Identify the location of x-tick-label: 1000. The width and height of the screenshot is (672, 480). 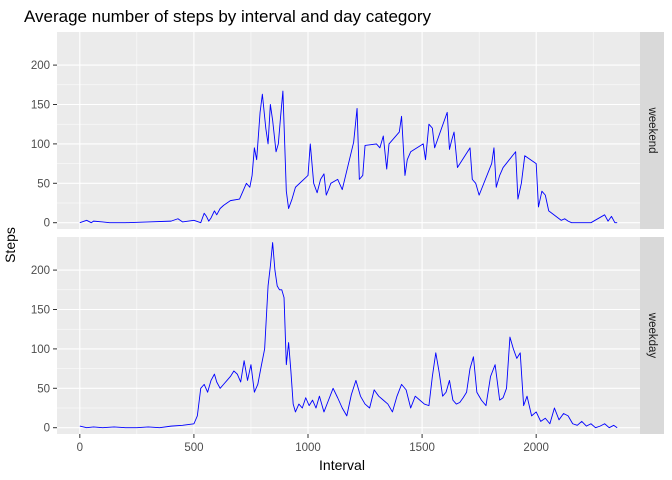
(308, 448).